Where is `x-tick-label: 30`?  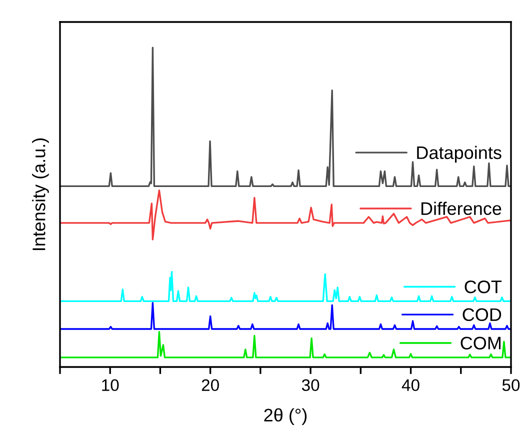 x-tick-label: 30 is located at coordinates (311, 385).